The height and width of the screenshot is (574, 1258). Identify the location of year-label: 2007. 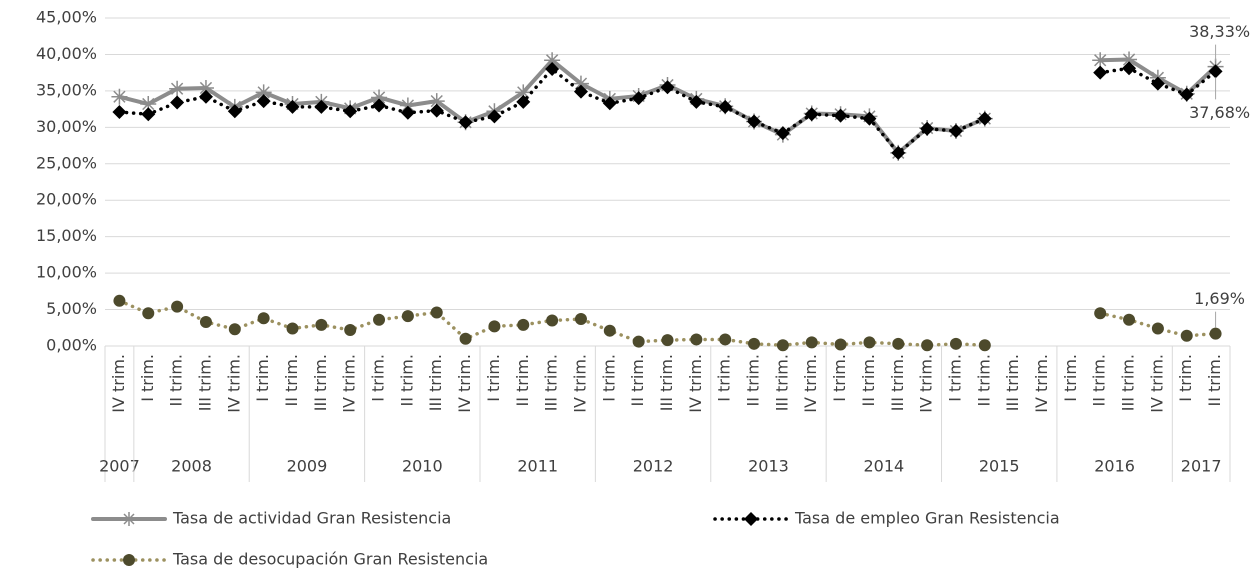
(119, 466).